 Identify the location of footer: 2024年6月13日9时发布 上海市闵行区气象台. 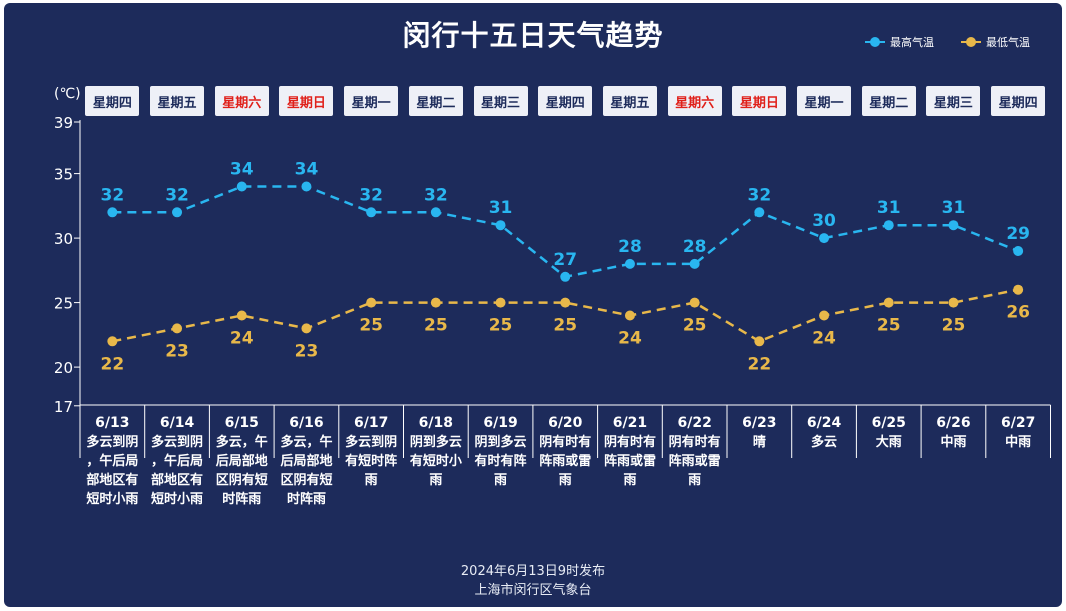
(533, 581).